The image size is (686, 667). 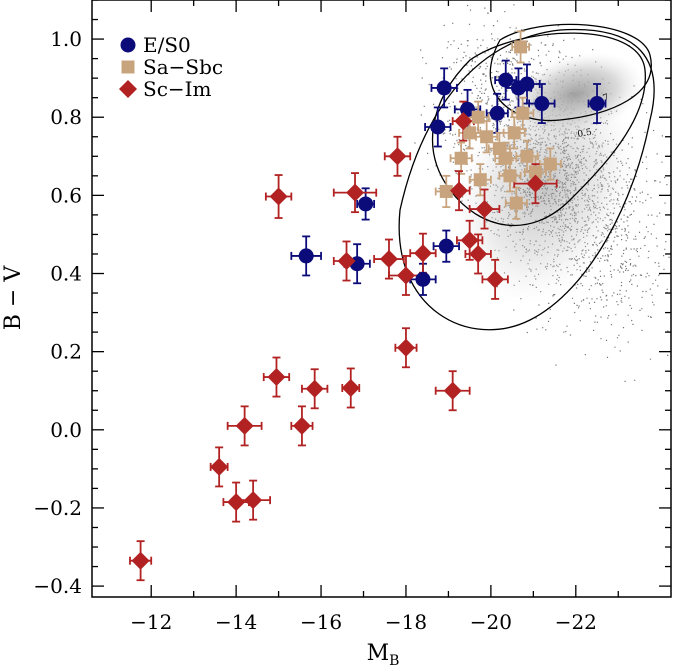 I want to click on y-tick-label: −0.4, so click(x=57, y=586).